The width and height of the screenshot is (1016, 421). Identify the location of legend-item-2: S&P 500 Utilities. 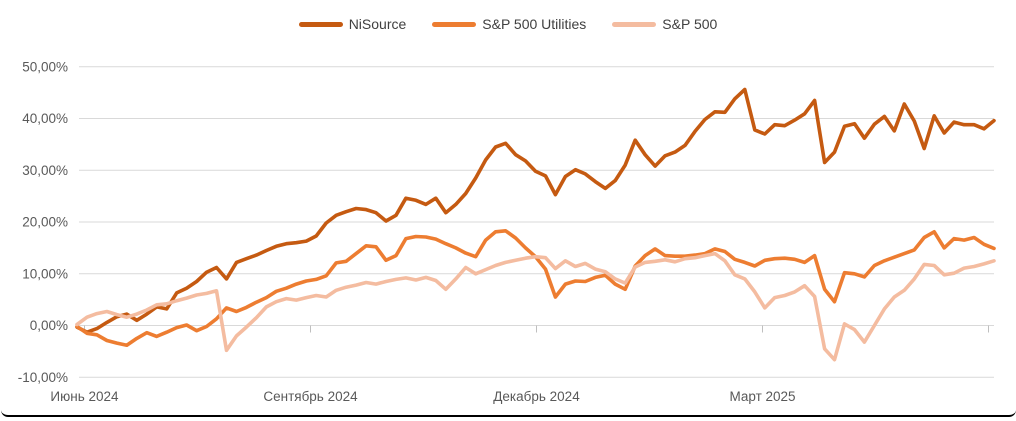
(509, 24).